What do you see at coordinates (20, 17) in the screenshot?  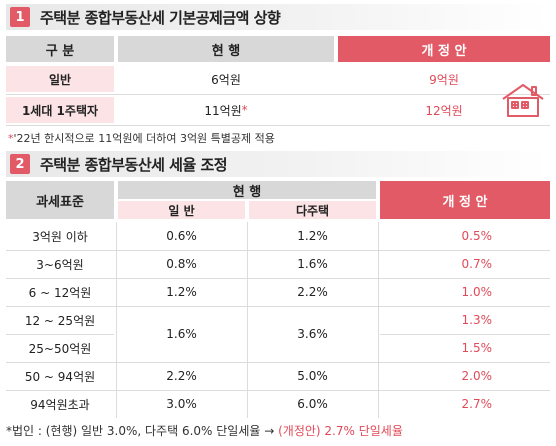 I see `section1-number: 1` at bounding box center [20, 17].